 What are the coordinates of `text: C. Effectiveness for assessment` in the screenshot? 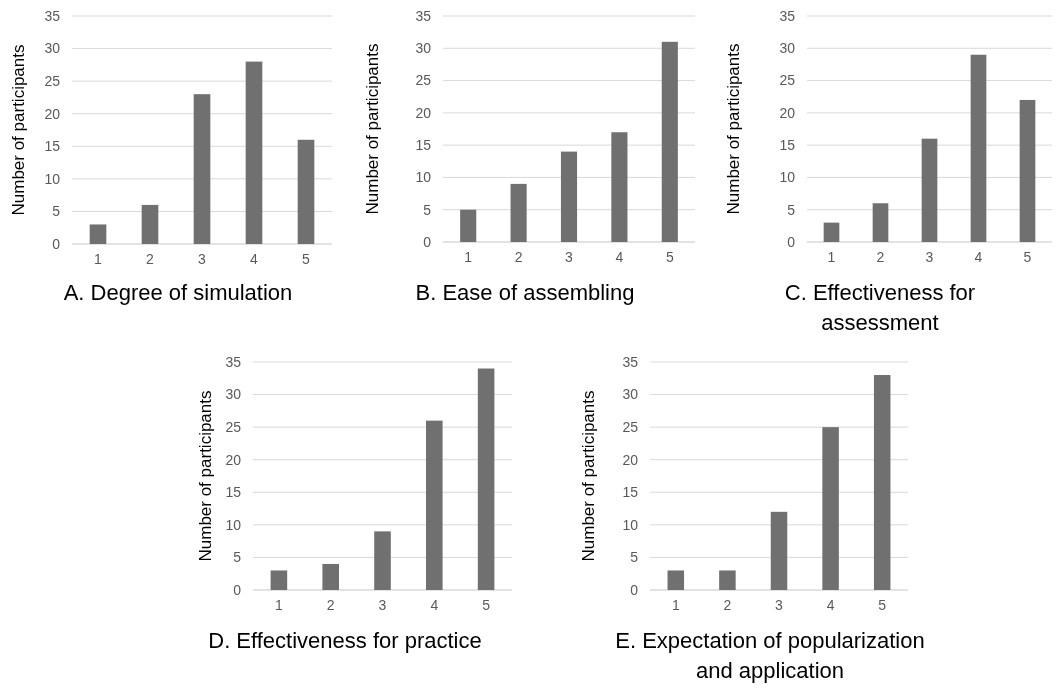 It's located at (880, 307).